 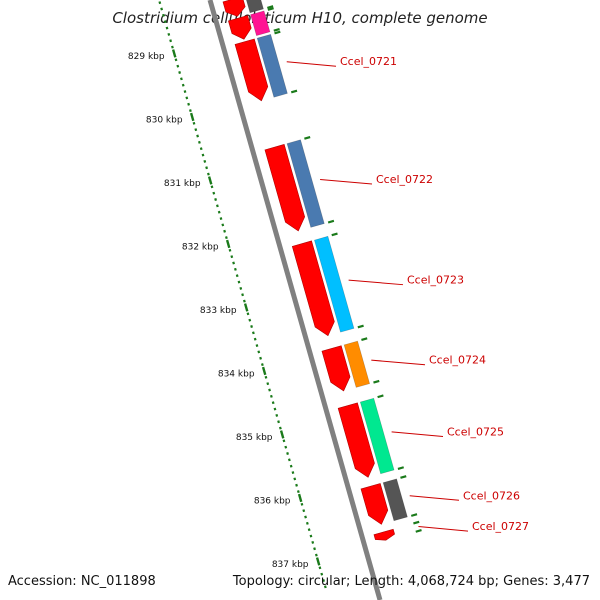 What do you see at coordinates (218, 311) in the screenshot?
I see `ruler-tick-label: 833 kbp` at bounding box center [218, 311].